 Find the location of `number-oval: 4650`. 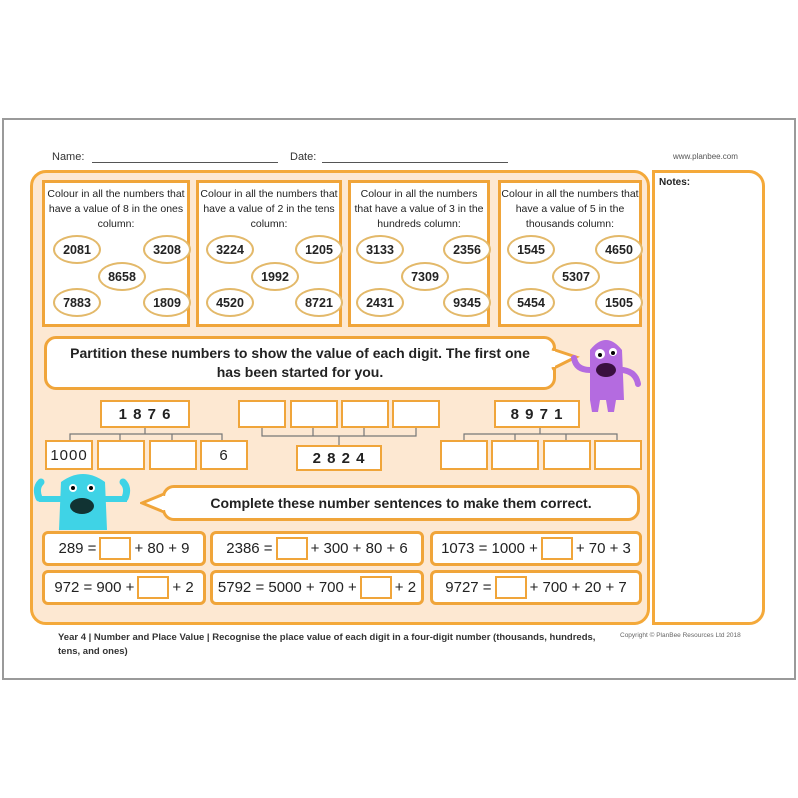

number-oval: 4650 is located at coordinates (619, 249).